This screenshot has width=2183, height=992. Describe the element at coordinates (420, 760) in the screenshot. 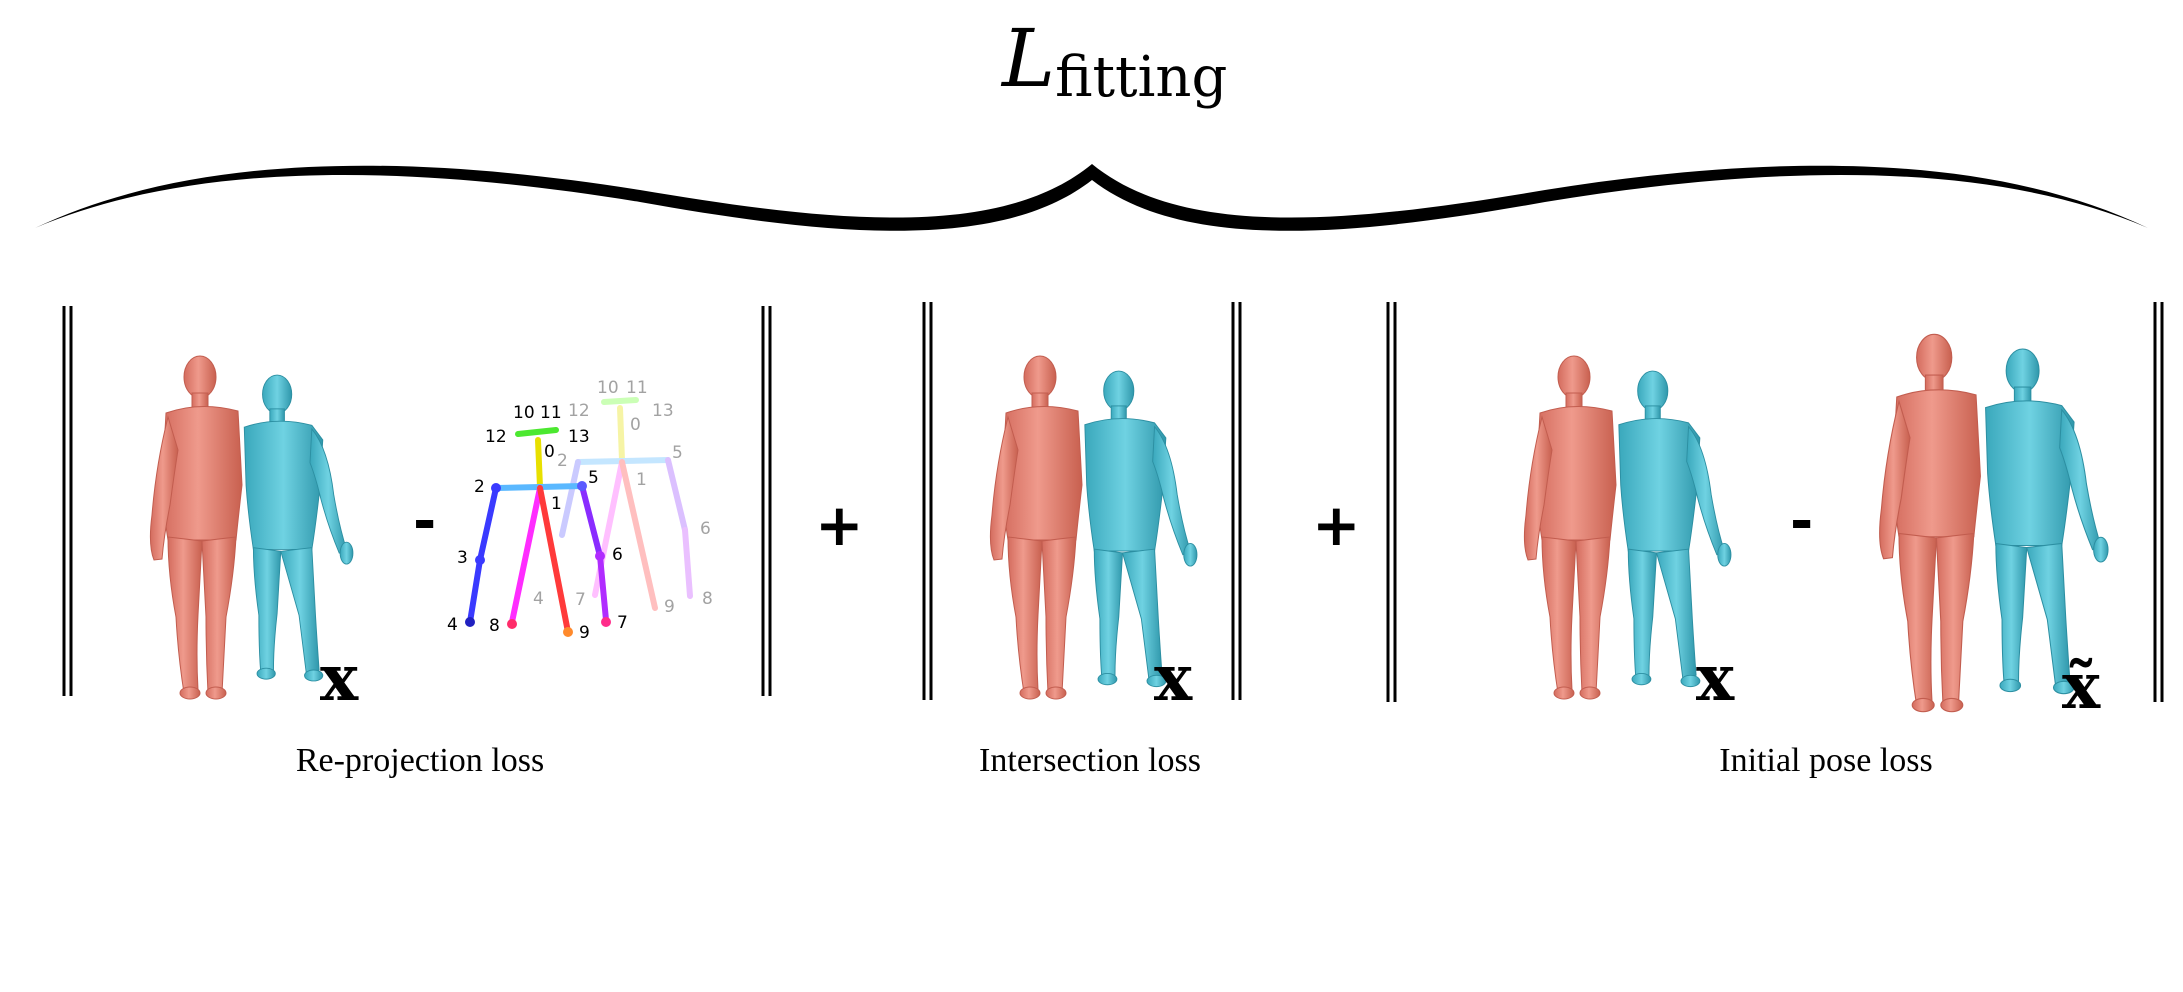

I see `caption-reprojection: Re-projection loss` at that location.